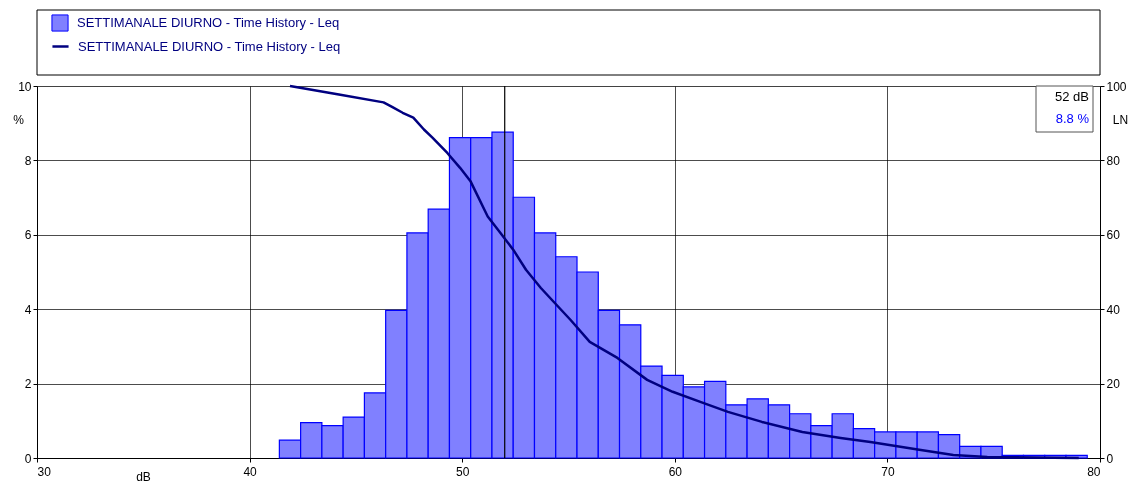  I want to click on y-tick-label: 2, so click(28, 384).